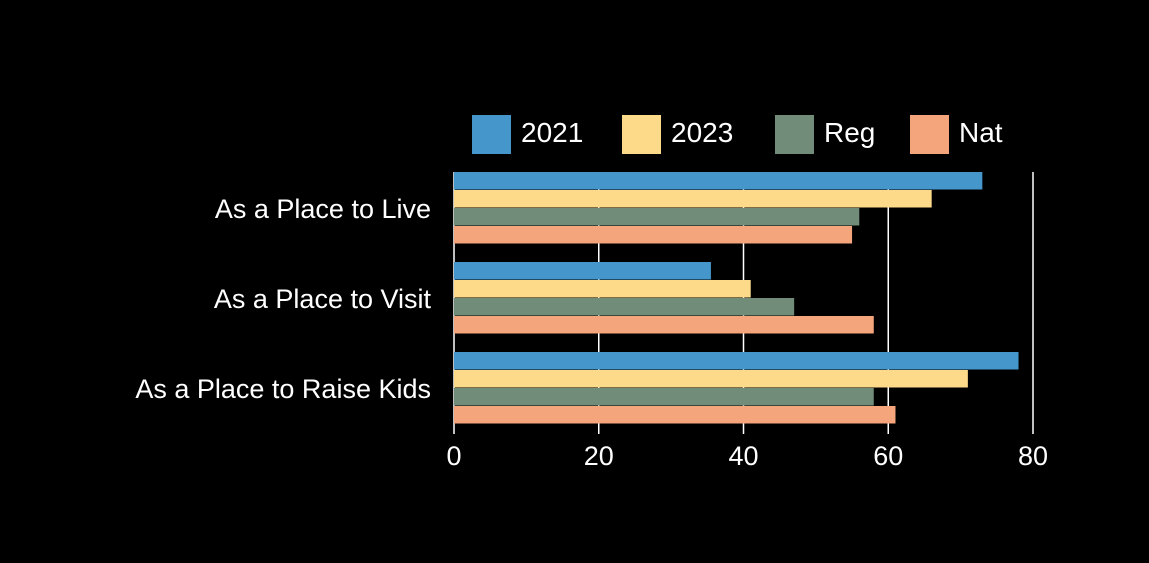 Image resolution: width=1149 pixels, height=563 pixels. Describe the element at coordinates (323, 299) in the screenshot. I see `category-label: As a Place to Visit` at that location.